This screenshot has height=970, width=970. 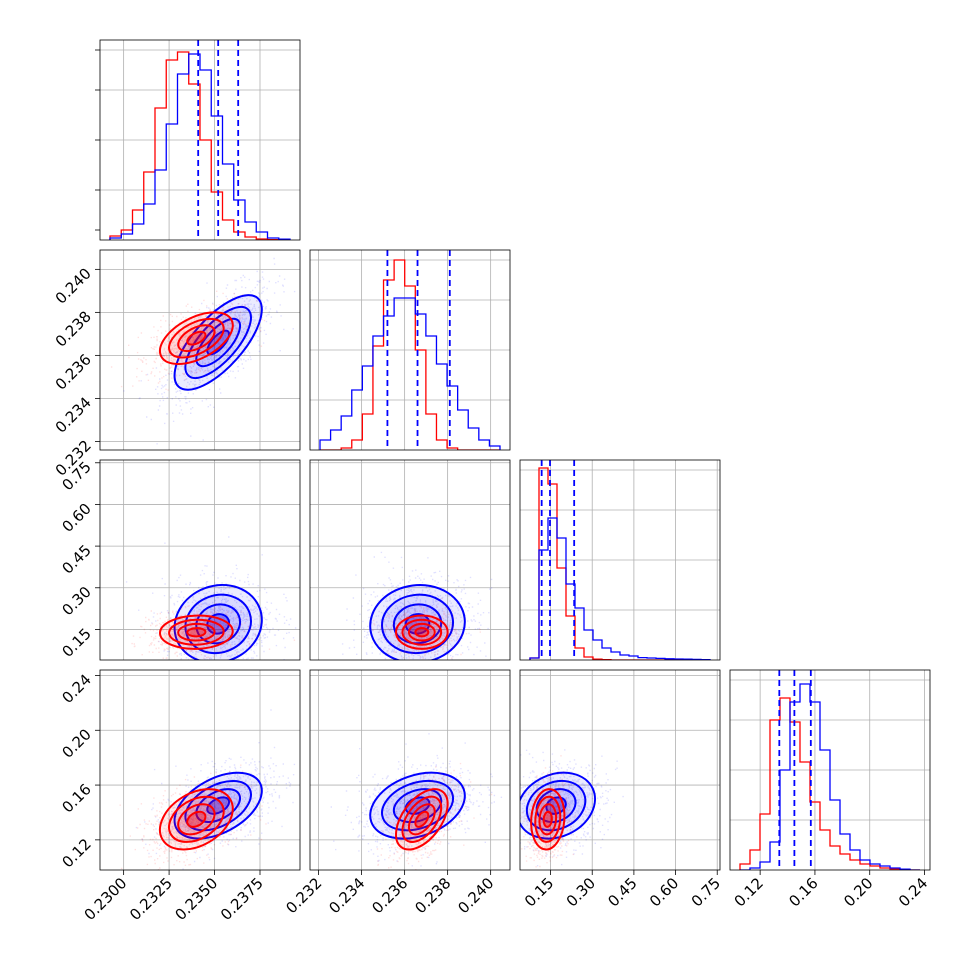 What do you see at coordinates (706, 892) in the screenshot?
I see `x-tick-label: 0.75` at bounding box center [706, 892].